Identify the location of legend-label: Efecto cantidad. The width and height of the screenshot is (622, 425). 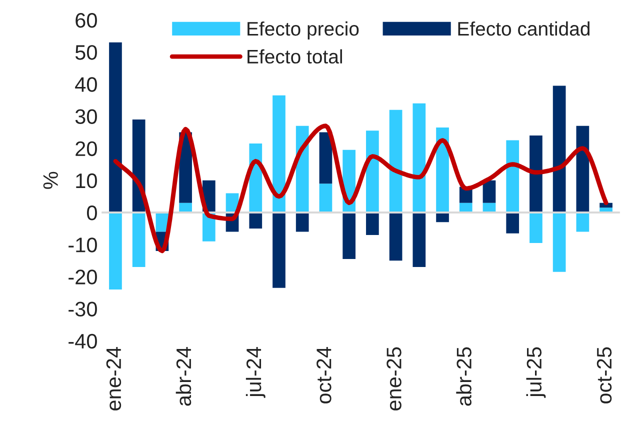
(524, 28).